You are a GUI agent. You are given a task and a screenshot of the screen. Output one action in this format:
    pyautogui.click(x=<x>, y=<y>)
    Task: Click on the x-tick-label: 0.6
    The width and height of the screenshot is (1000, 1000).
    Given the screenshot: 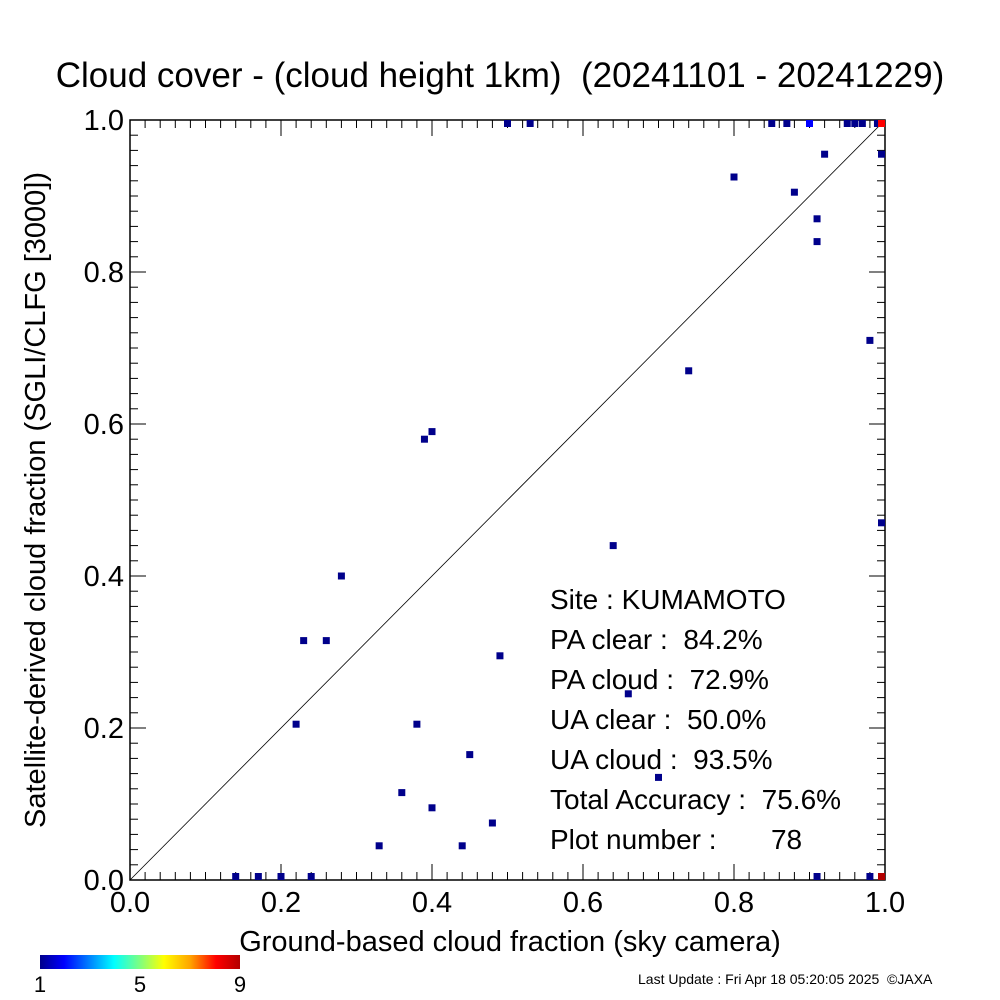 What is the action you would take?
    pyautogui.click(x=583, y=903)
    